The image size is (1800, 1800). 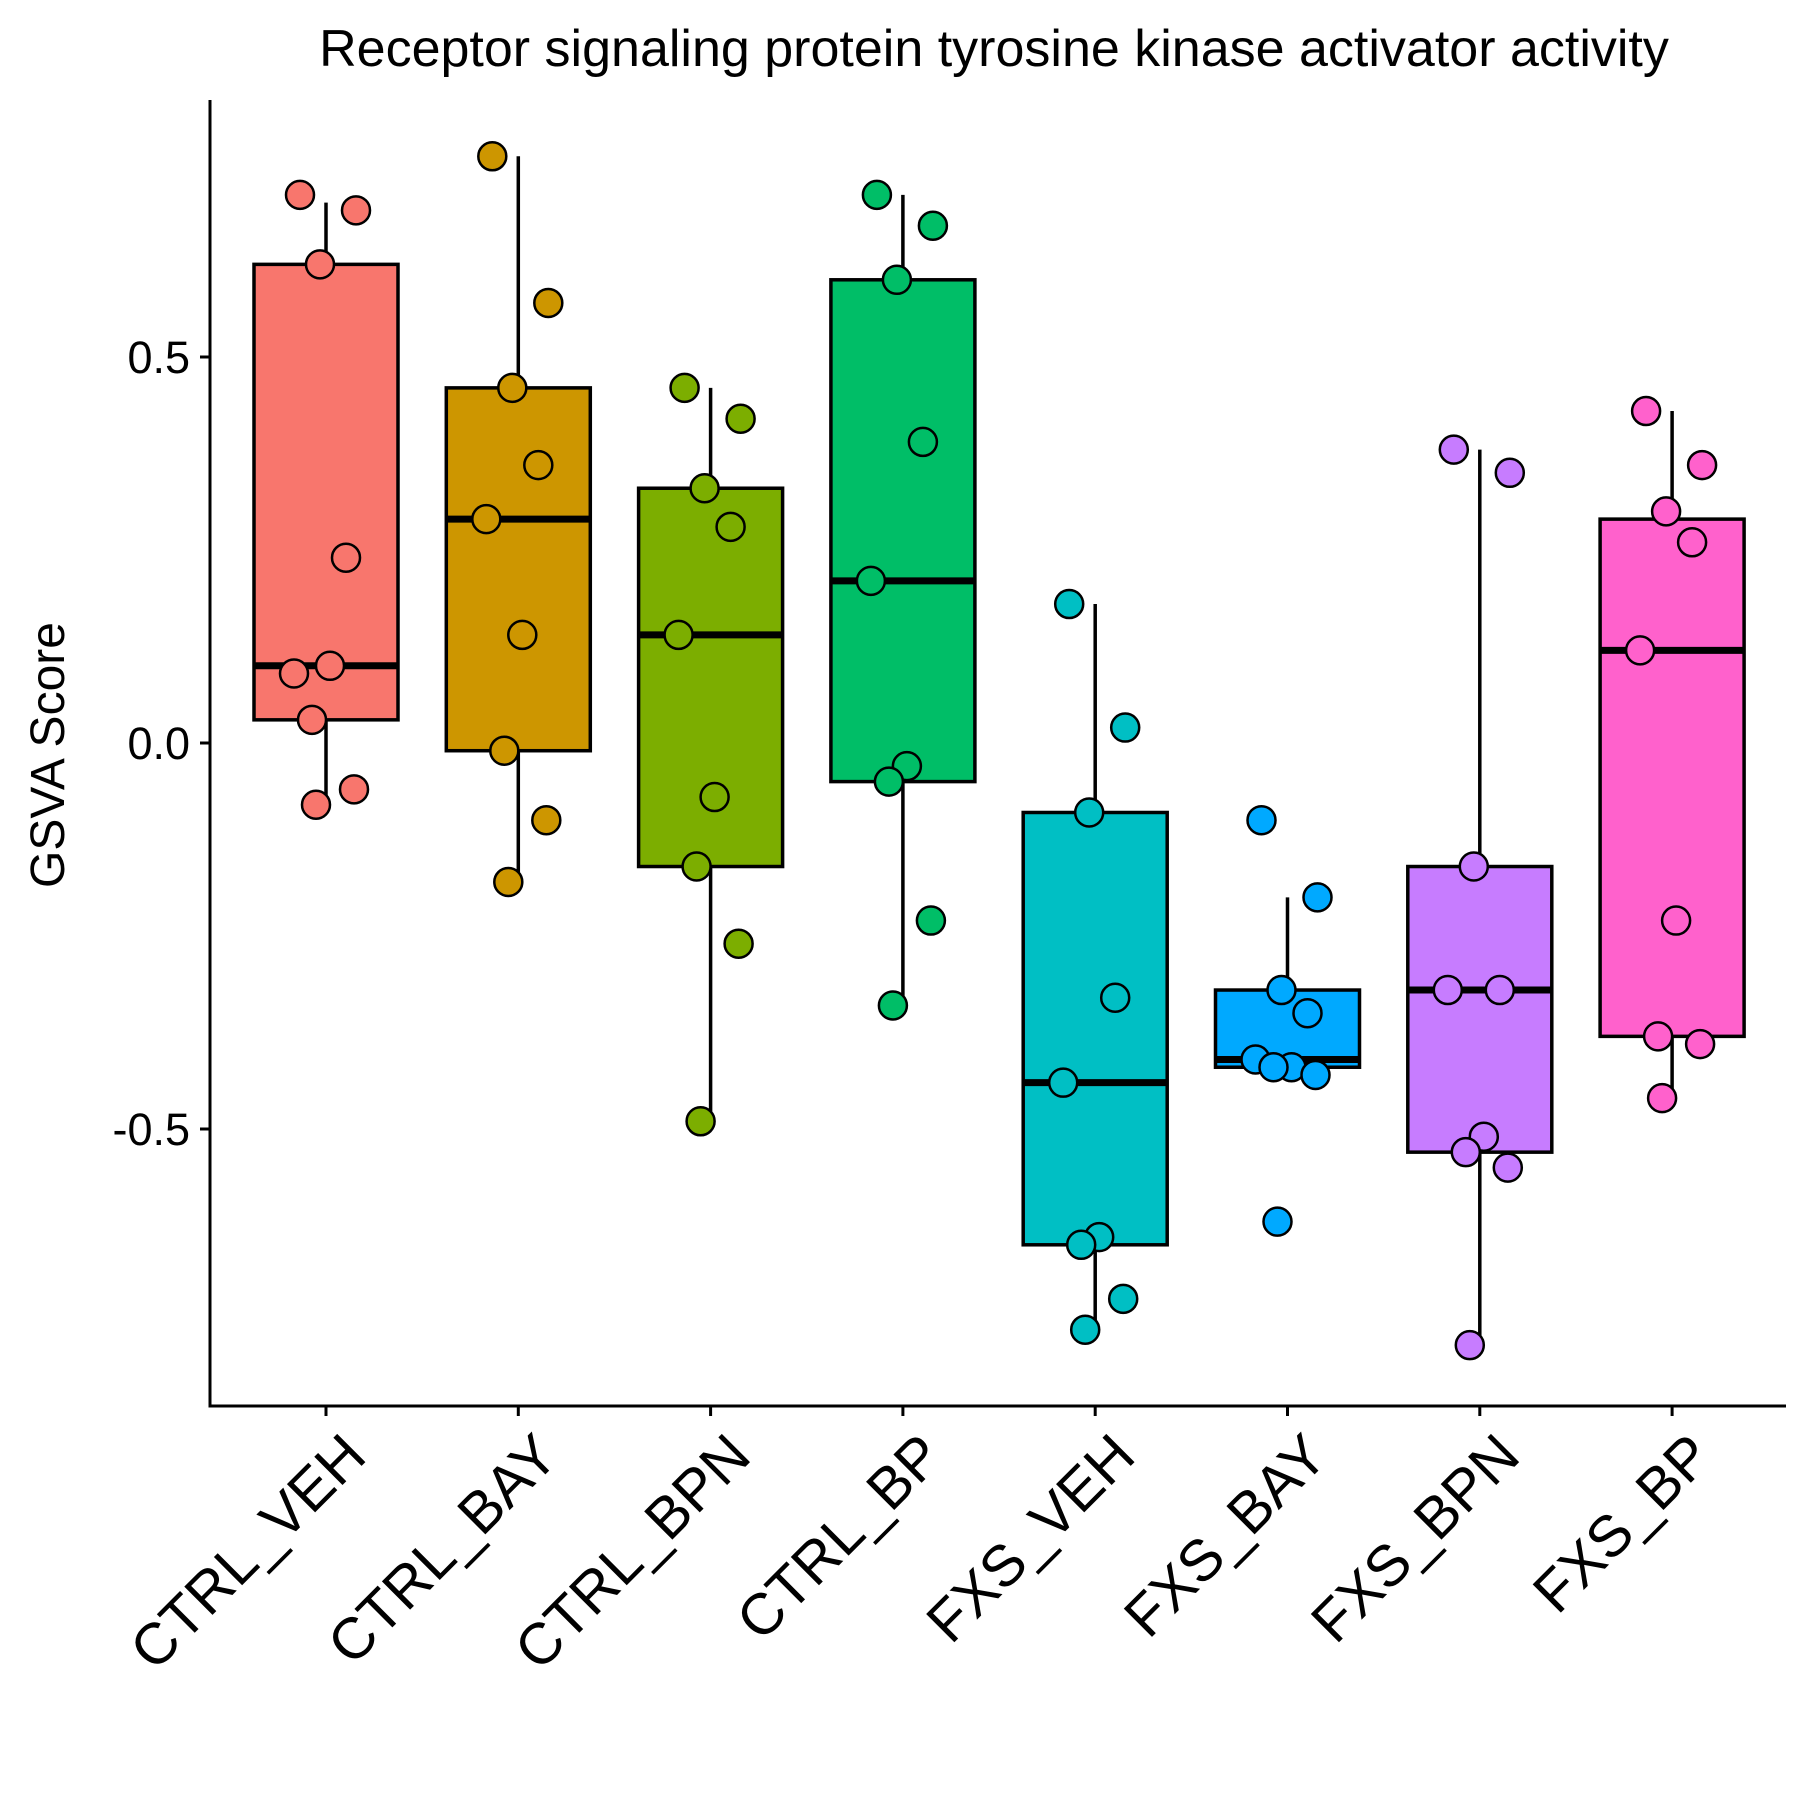 I want to click on y-tick-label: -0.5, so click(x=151, y=1129).